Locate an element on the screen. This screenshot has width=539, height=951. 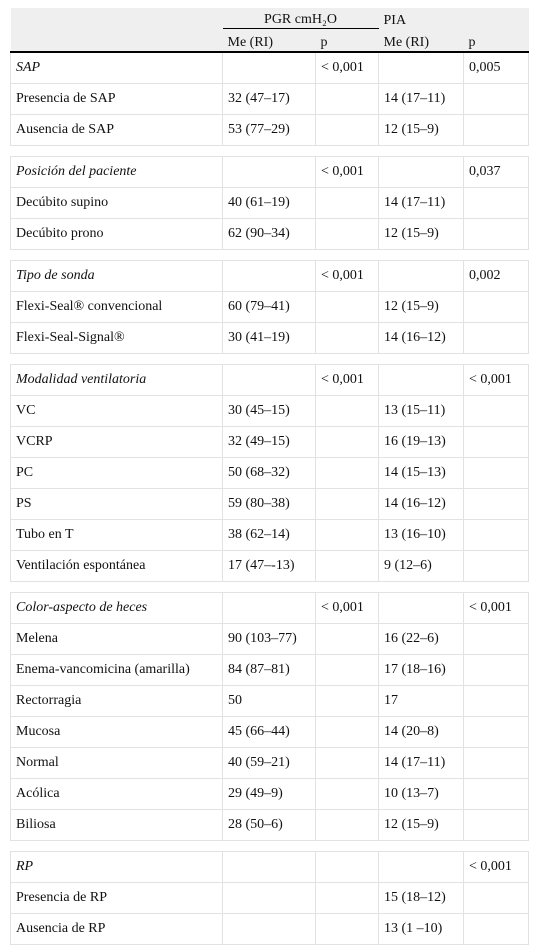
me-pgr: 32 (49–15) is located at coordinates (269, 442).